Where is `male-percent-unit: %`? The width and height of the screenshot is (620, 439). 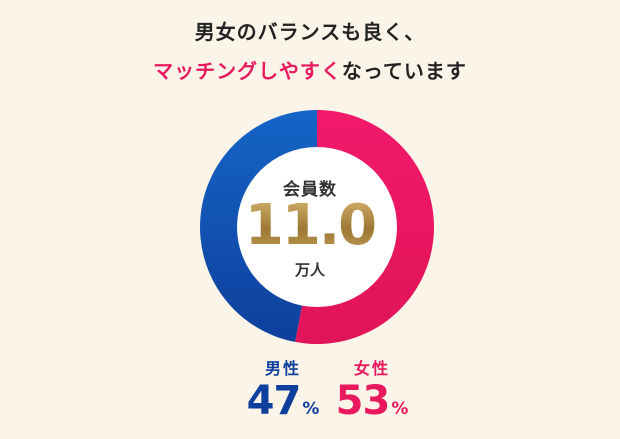
male-percent-unit: % is located at coordinates (311, 409).